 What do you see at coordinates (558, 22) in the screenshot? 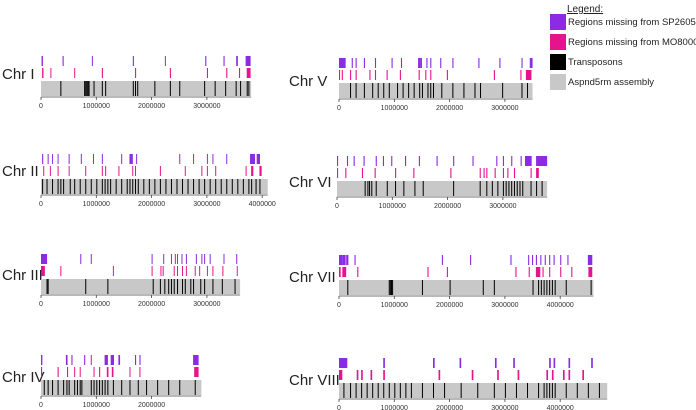
I see `legend-swatch-sp260548` at bounding box center [558, 22].